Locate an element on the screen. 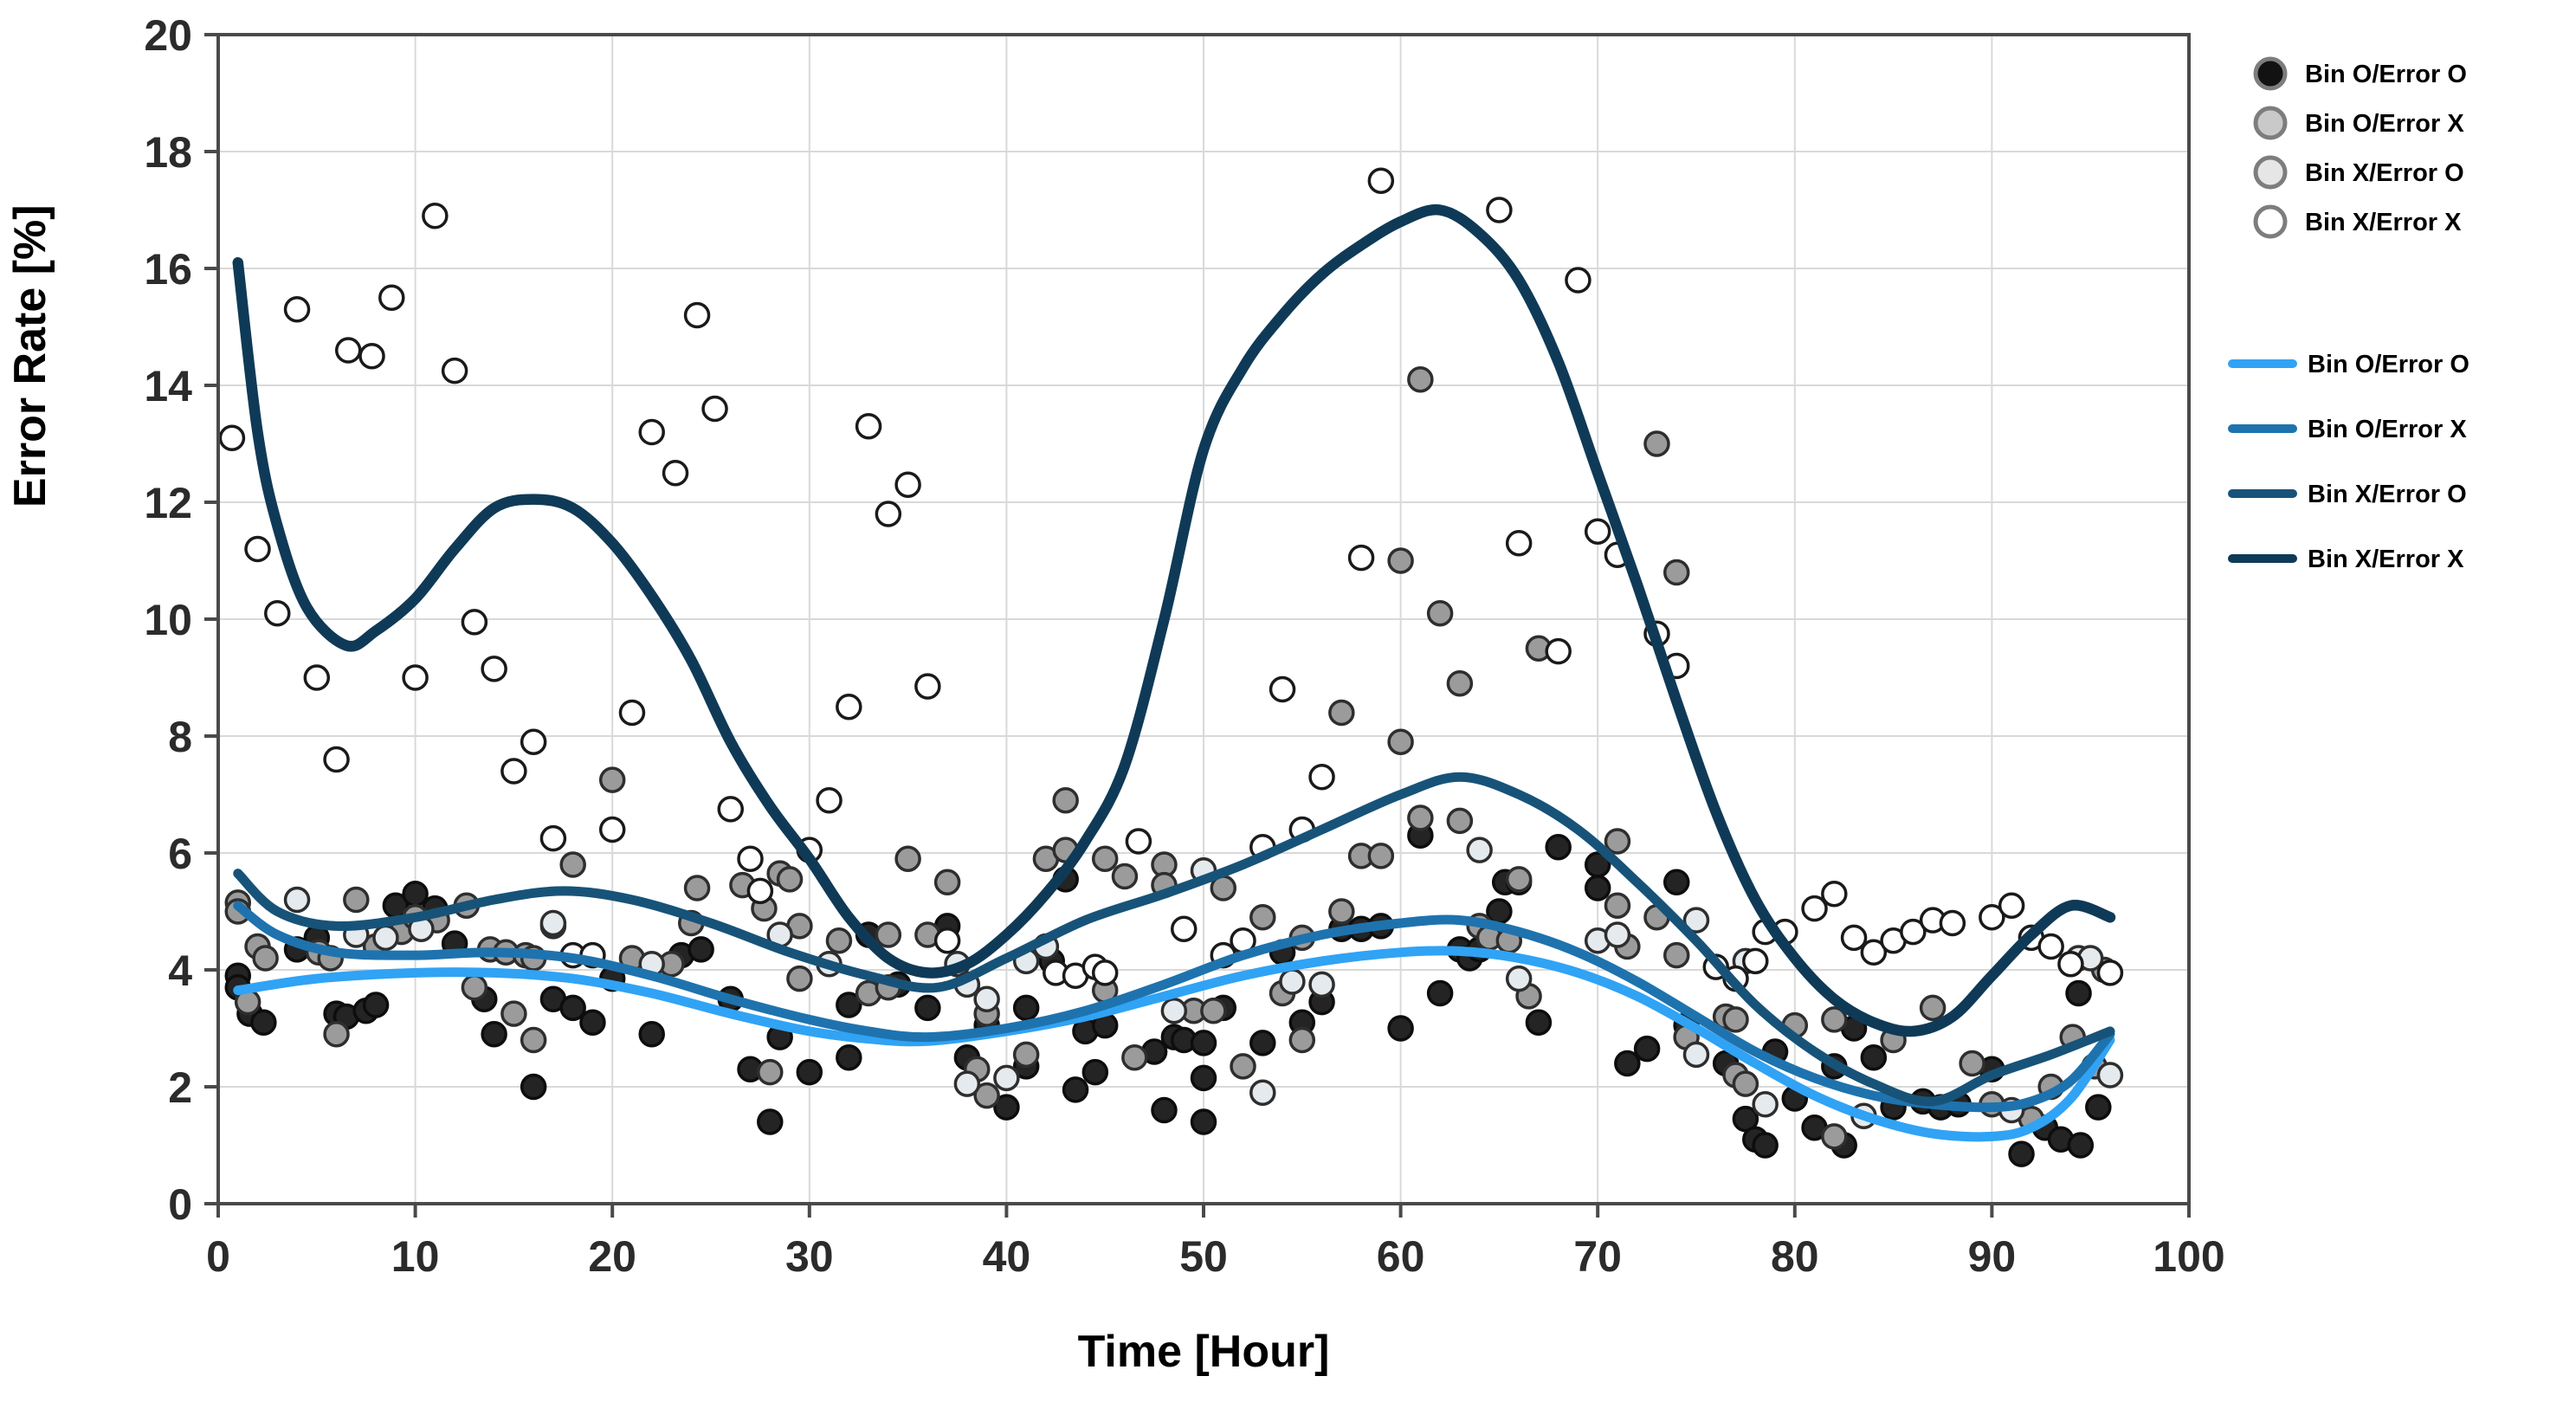 The width and height of the screenshot is (2576, 1402). y-tick-label: 8 is located at coordinates (180, 737).